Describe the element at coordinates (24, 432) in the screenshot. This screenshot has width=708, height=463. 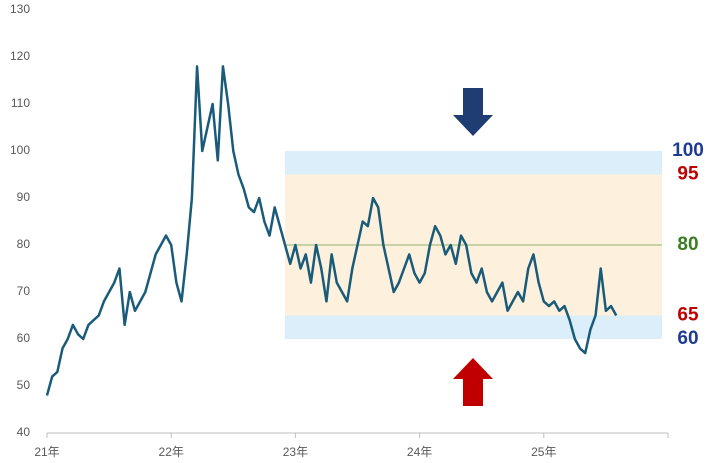
I see `y-tick-label: 40` at that location.